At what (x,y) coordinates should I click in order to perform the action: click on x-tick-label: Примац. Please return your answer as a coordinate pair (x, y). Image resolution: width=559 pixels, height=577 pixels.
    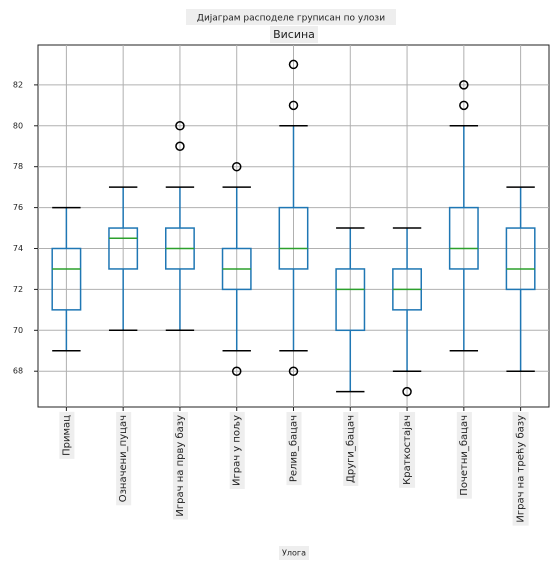
    Looking at the image, I should click on (66, 435).